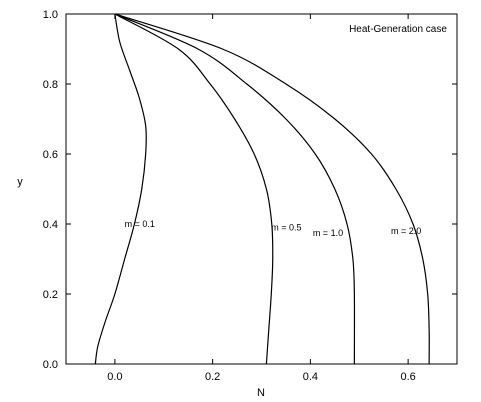 This screenshot has width=481, height=402. Describe the element at coordinates (398, 29) in the screenshot. I see `annotation-heat-generation: Heat-Generation case` at that location.